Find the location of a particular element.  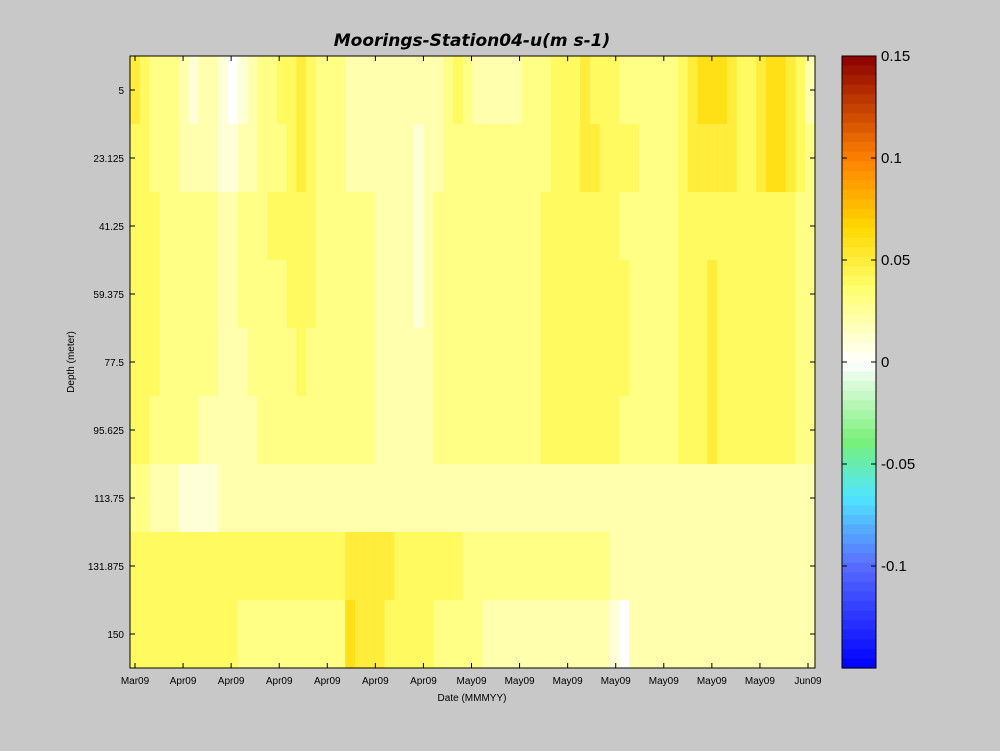

colorbar-tick-label: -0.05 is located at coordinates (898, 464).